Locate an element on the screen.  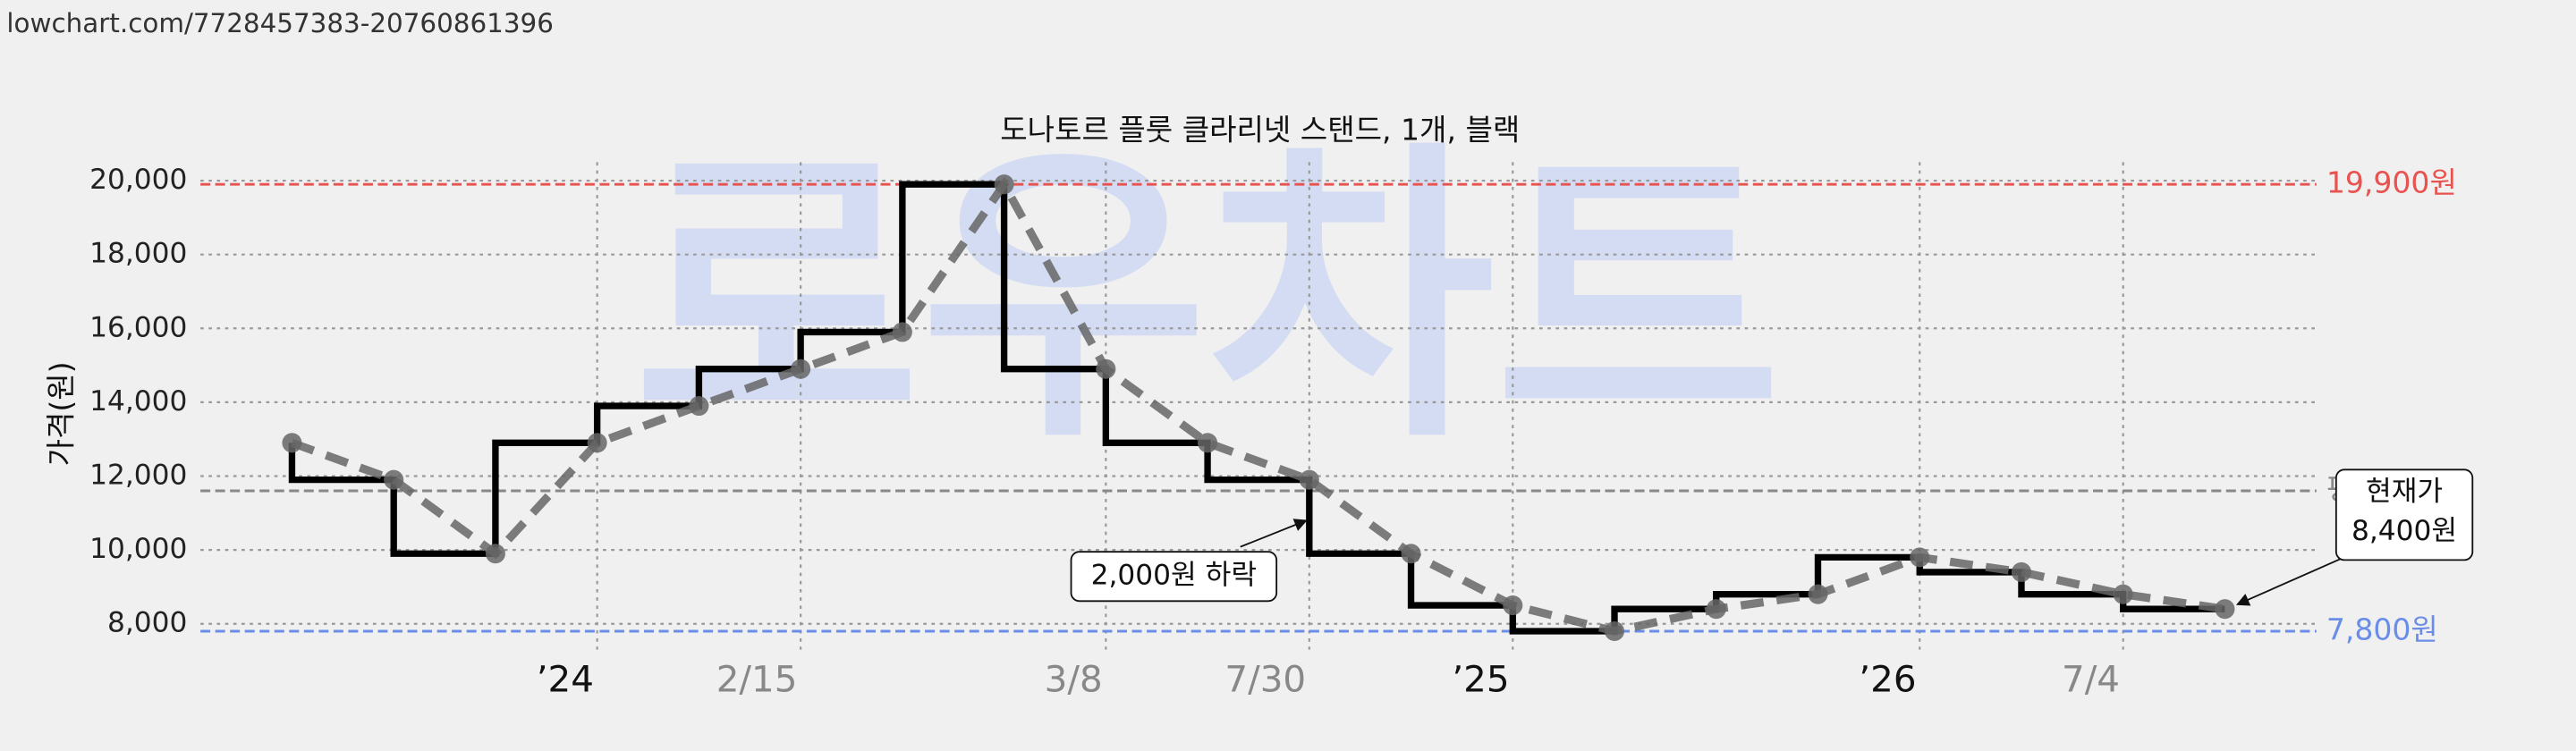
y-tick-label: 14,000 is located at coordinates (138, 401).